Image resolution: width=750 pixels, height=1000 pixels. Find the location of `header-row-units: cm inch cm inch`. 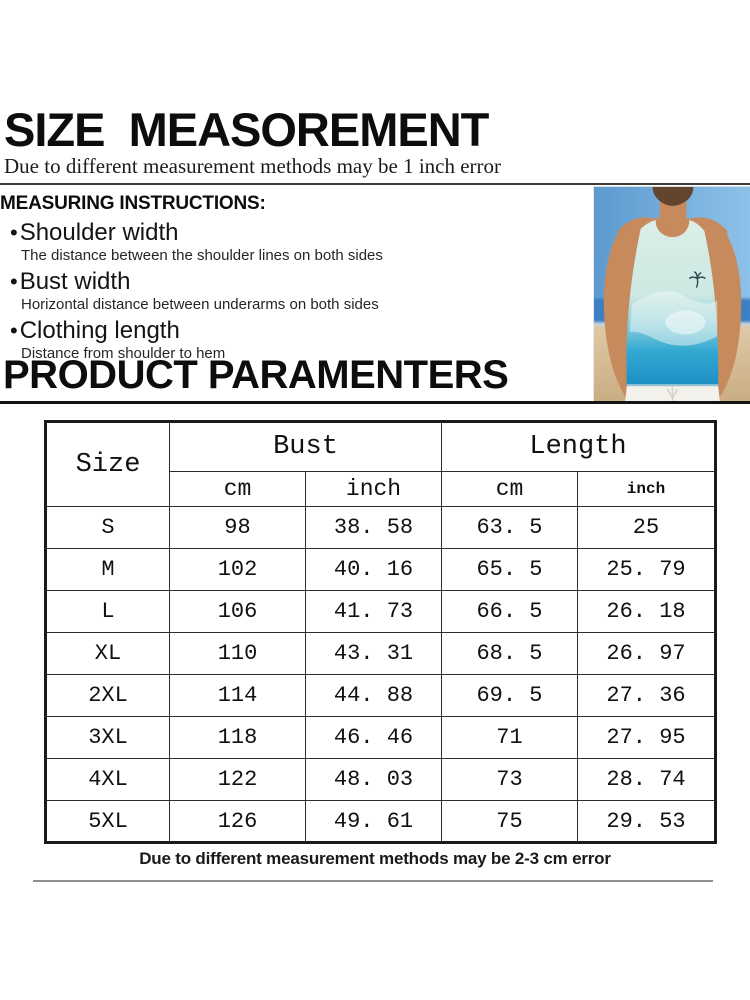

header-row-units: cm inch cm inch is located at coordinates (381, 489).